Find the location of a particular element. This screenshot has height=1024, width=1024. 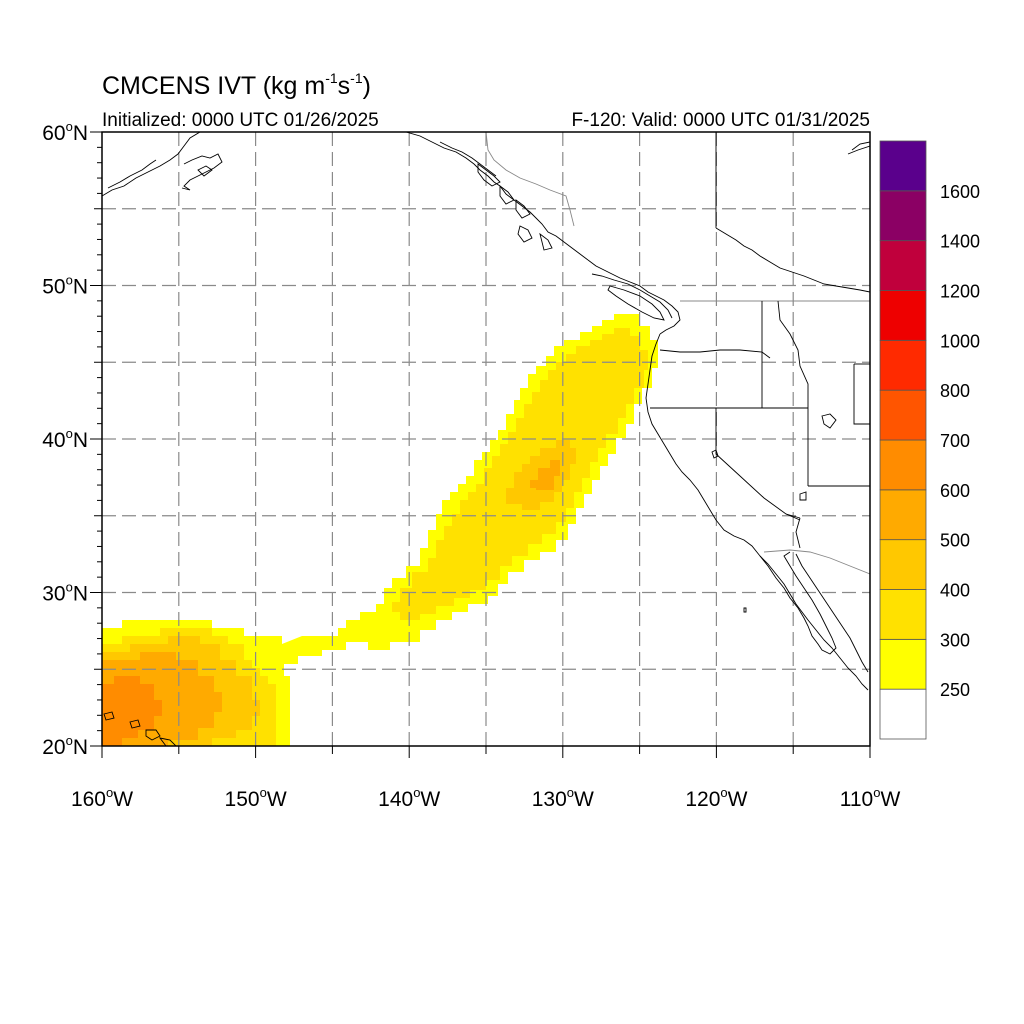

colorbar-label: 1200 is located at coordinates (960, 292).